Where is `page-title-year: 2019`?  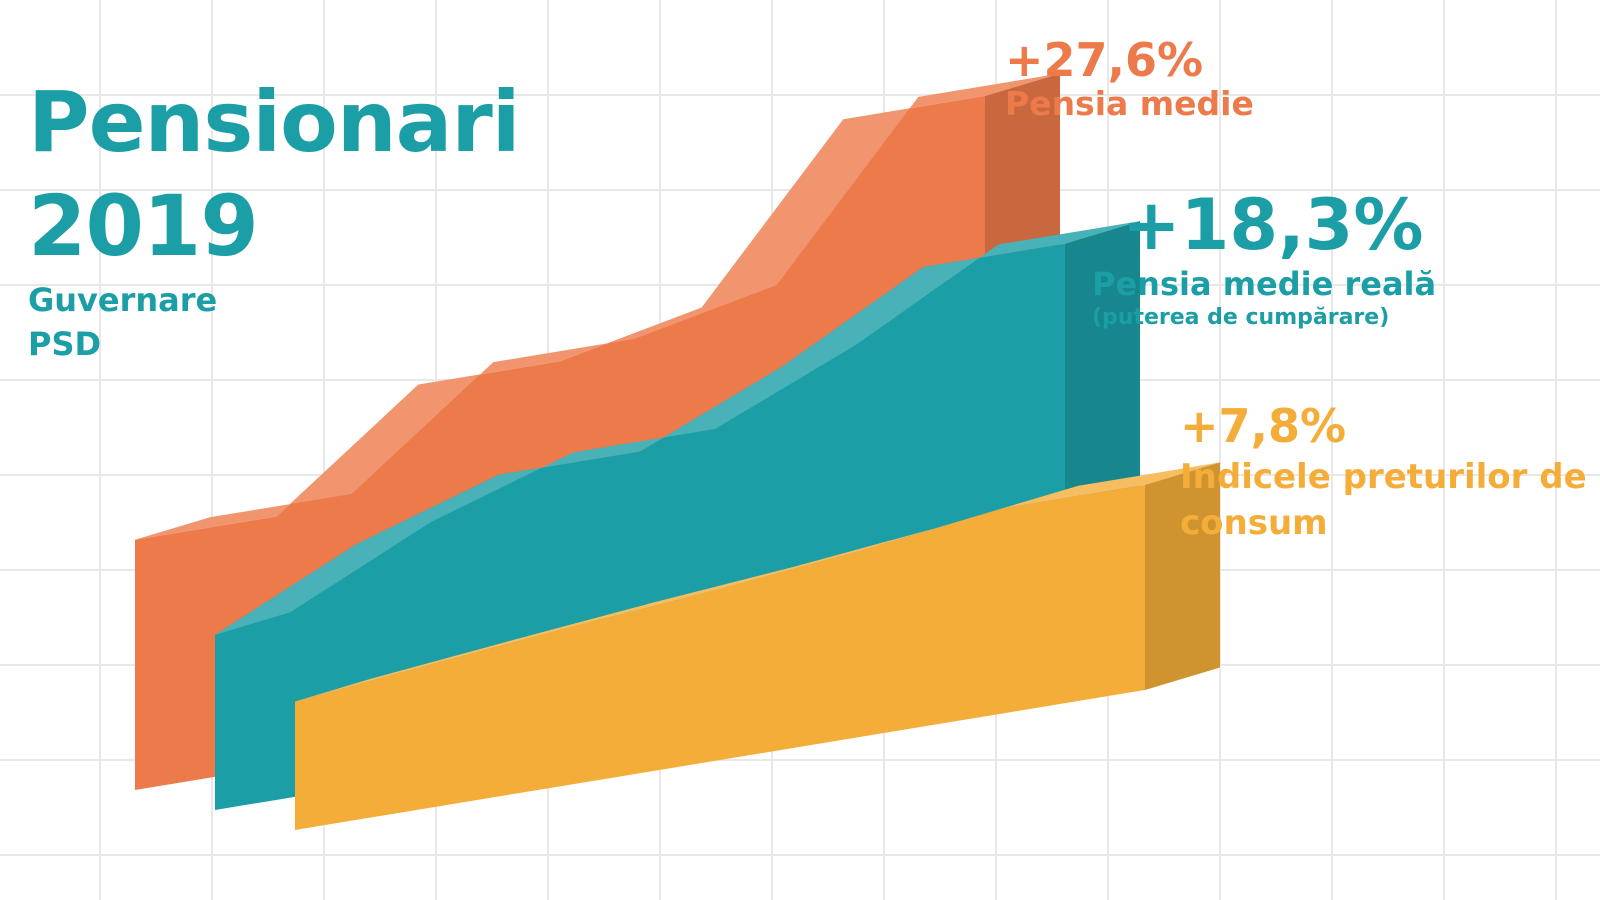 page-title-year: 2019 is located at coordinates (143, 226).